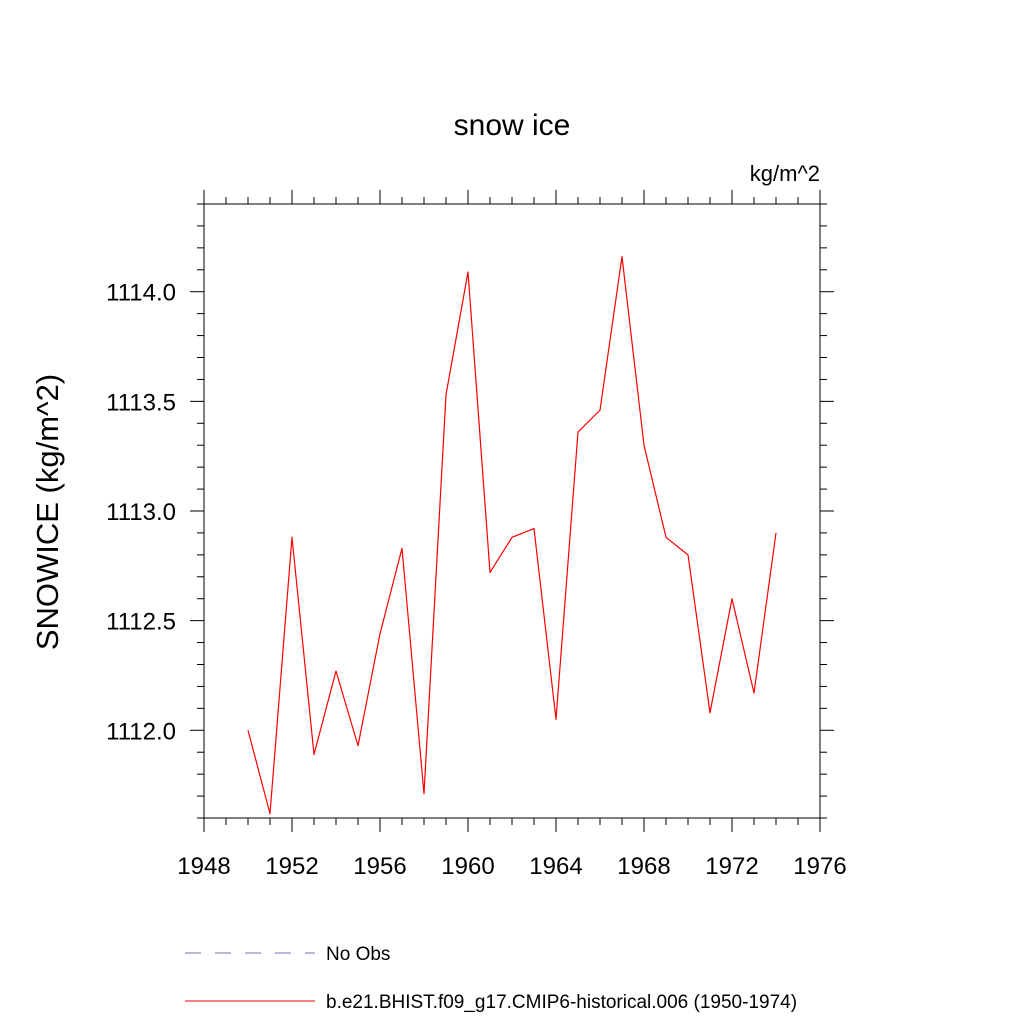 The image size is (1024, 1024). Describe the element at coordinates (141, 402) in the screenshot. I see `y-tick-label: 1113.5` at that location.